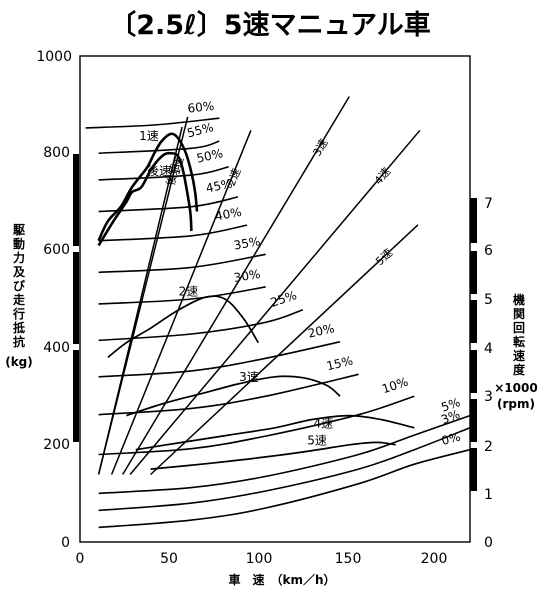  I want to click on resistance-label: 40%, so click(228, 214).